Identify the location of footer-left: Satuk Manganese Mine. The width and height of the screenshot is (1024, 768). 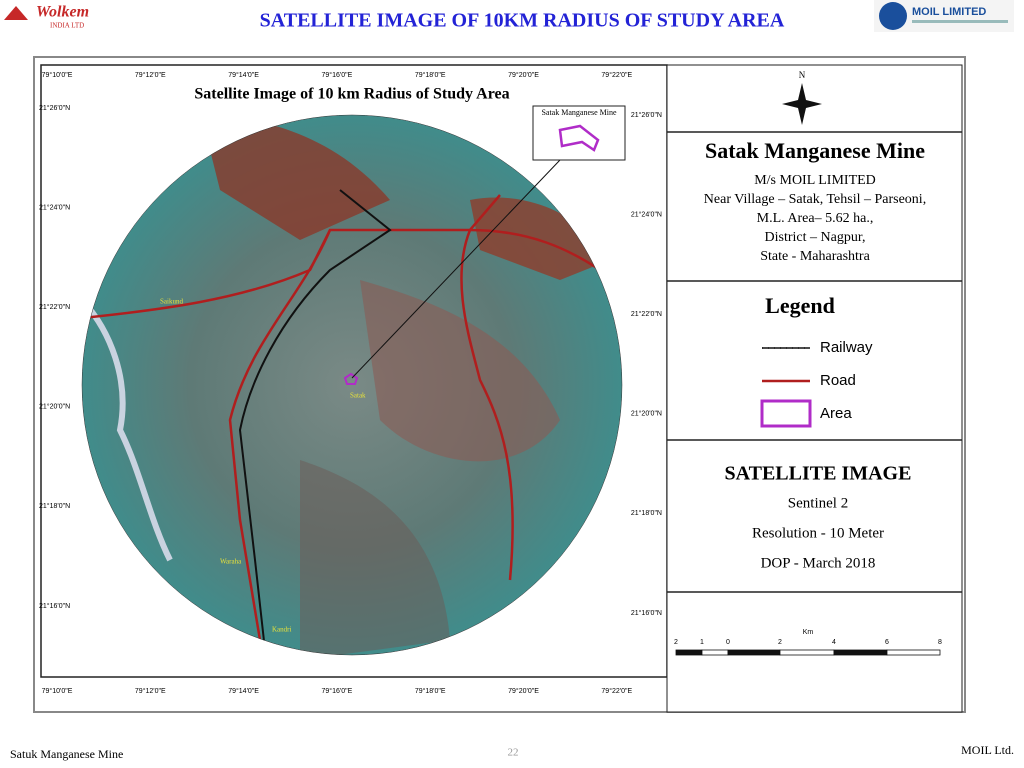
(66, 754).